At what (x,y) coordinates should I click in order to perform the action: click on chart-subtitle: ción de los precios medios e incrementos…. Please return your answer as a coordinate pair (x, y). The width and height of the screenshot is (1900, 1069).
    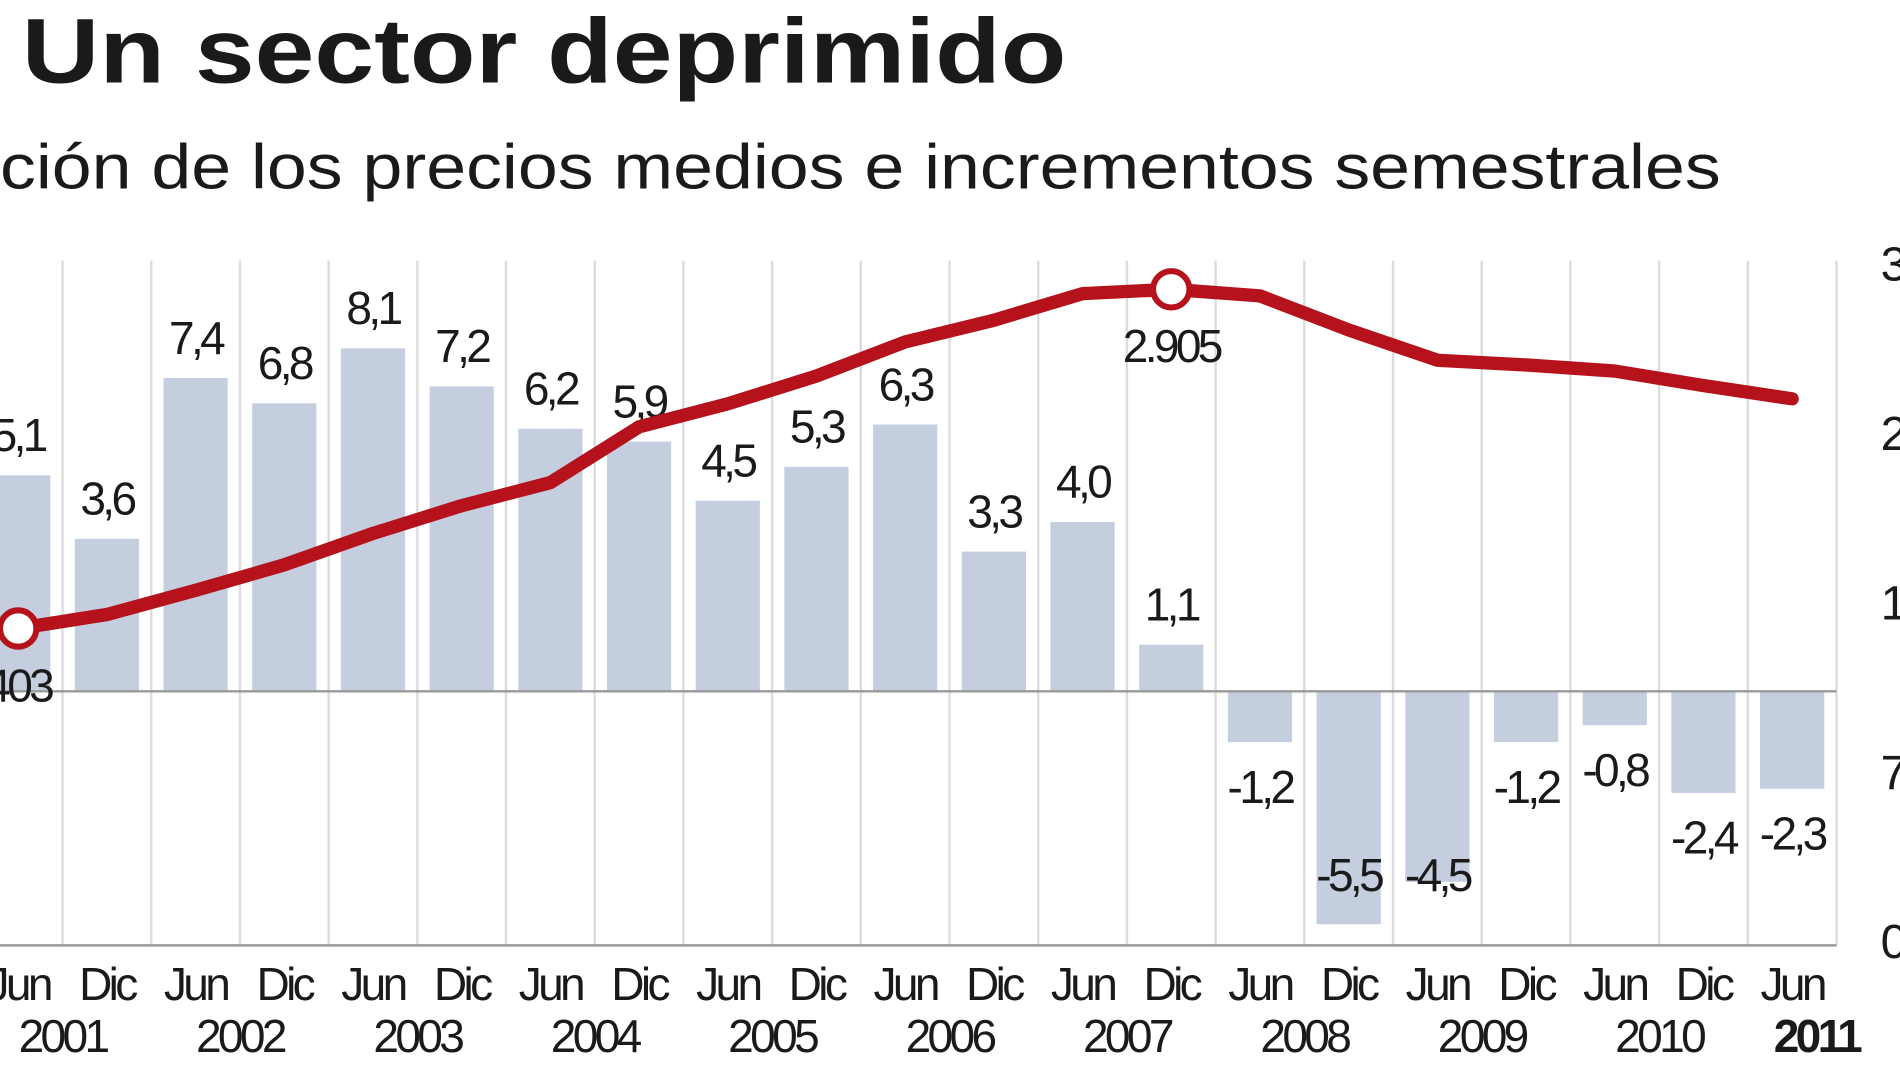
    Looking at the image, I should click on (860, 168).